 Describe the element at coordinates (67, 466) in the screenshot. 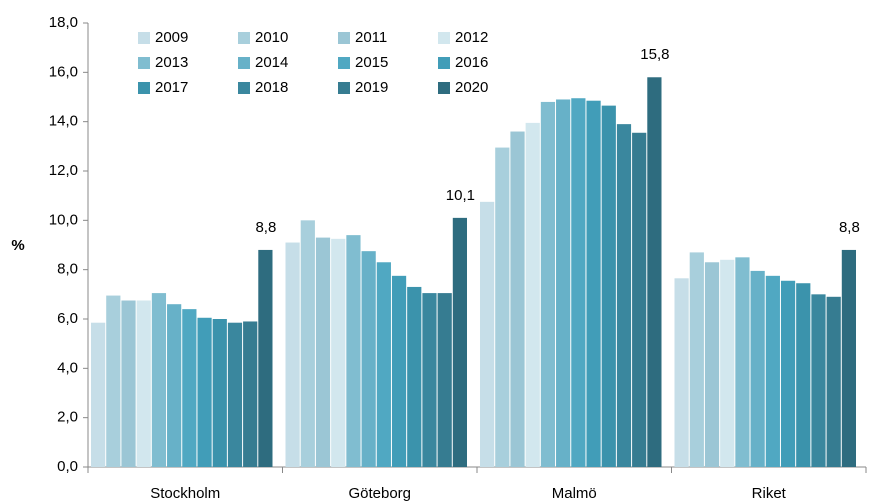

I see `y-tick-label: 0,0` at that location.